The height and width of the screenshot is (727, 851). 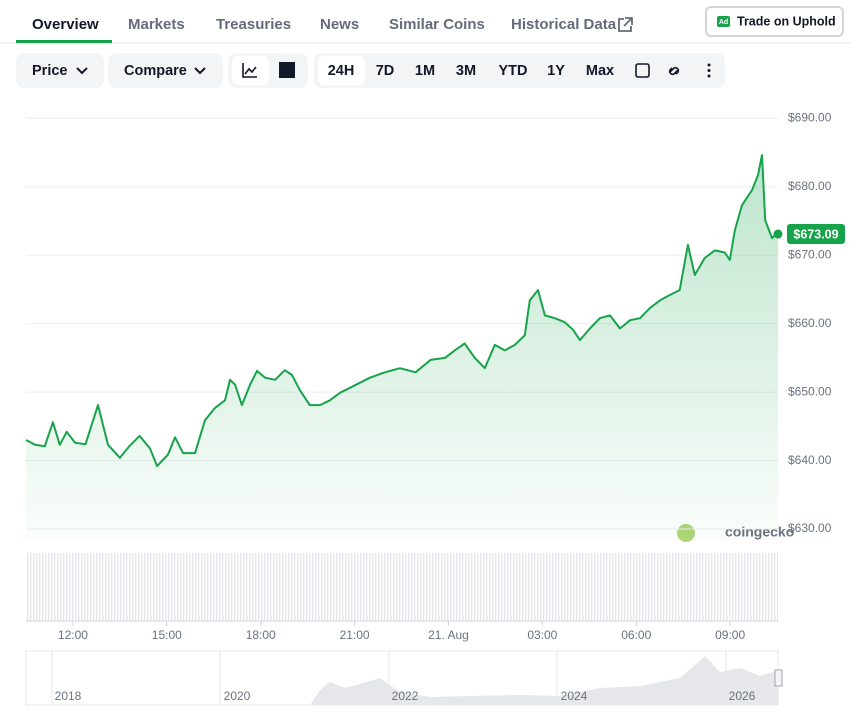 I want to click on range-button: 1M, so click(x=425, y=71).